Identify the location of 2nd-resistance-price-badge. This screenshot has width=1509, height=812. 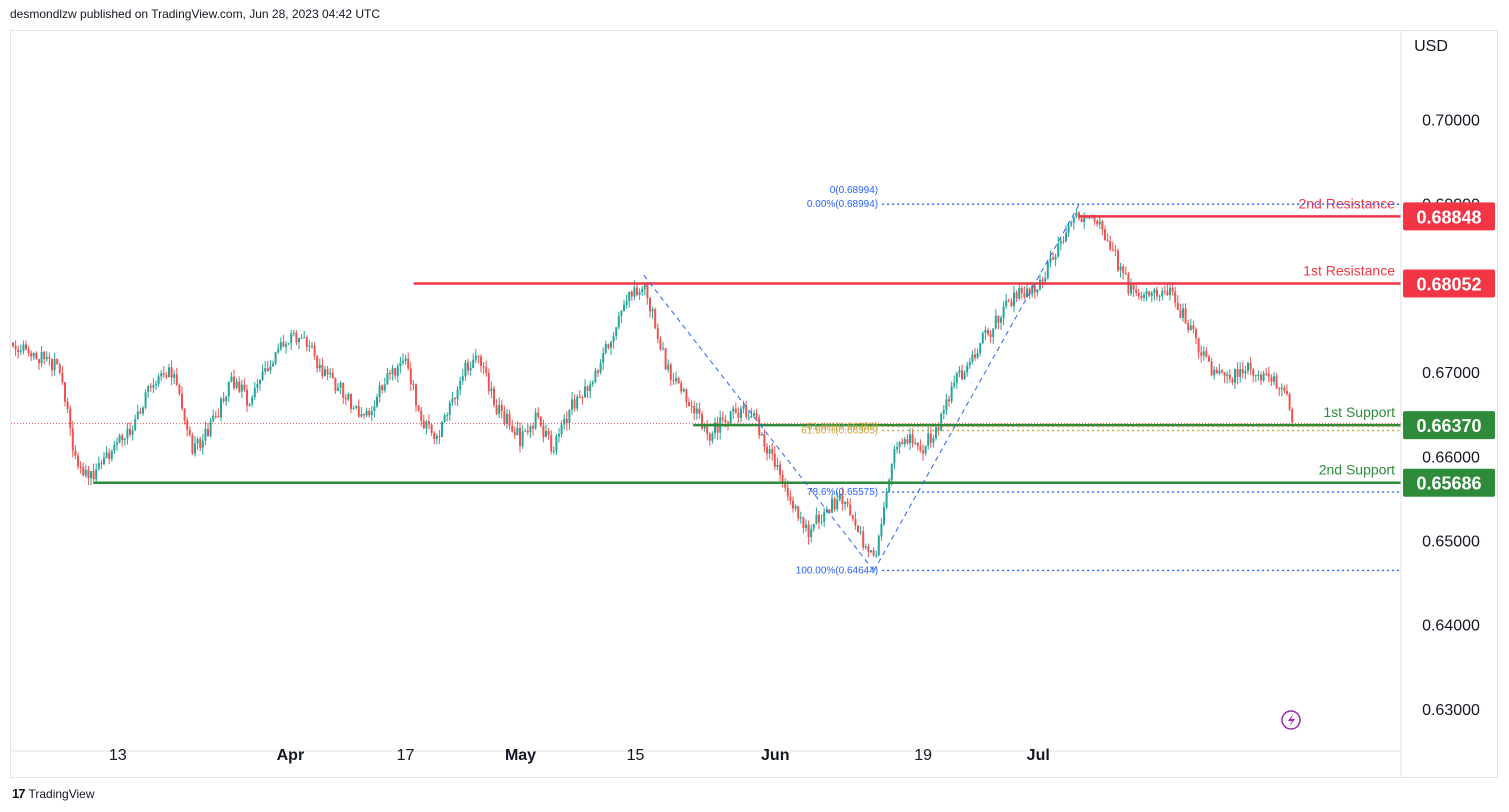
(1449, 216).